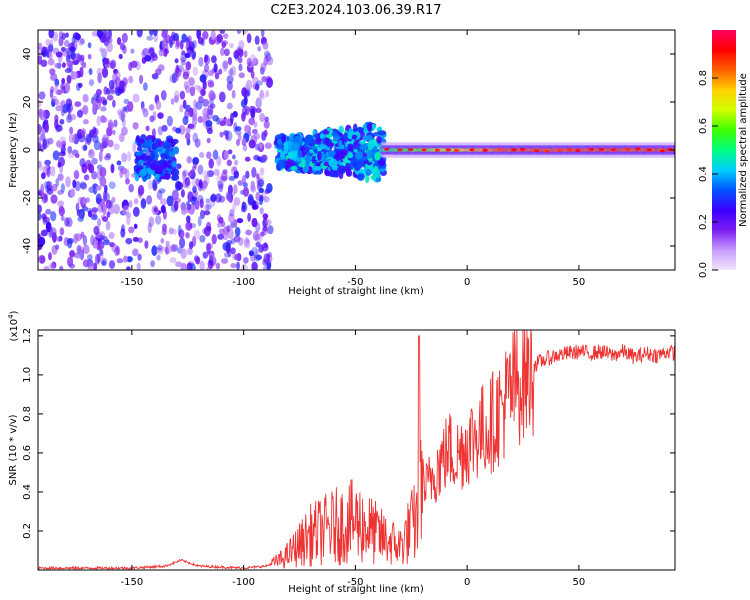 The image size is (750, 600). I want to click on snr-x-label: Height of straight line (km), so click(356, 589).